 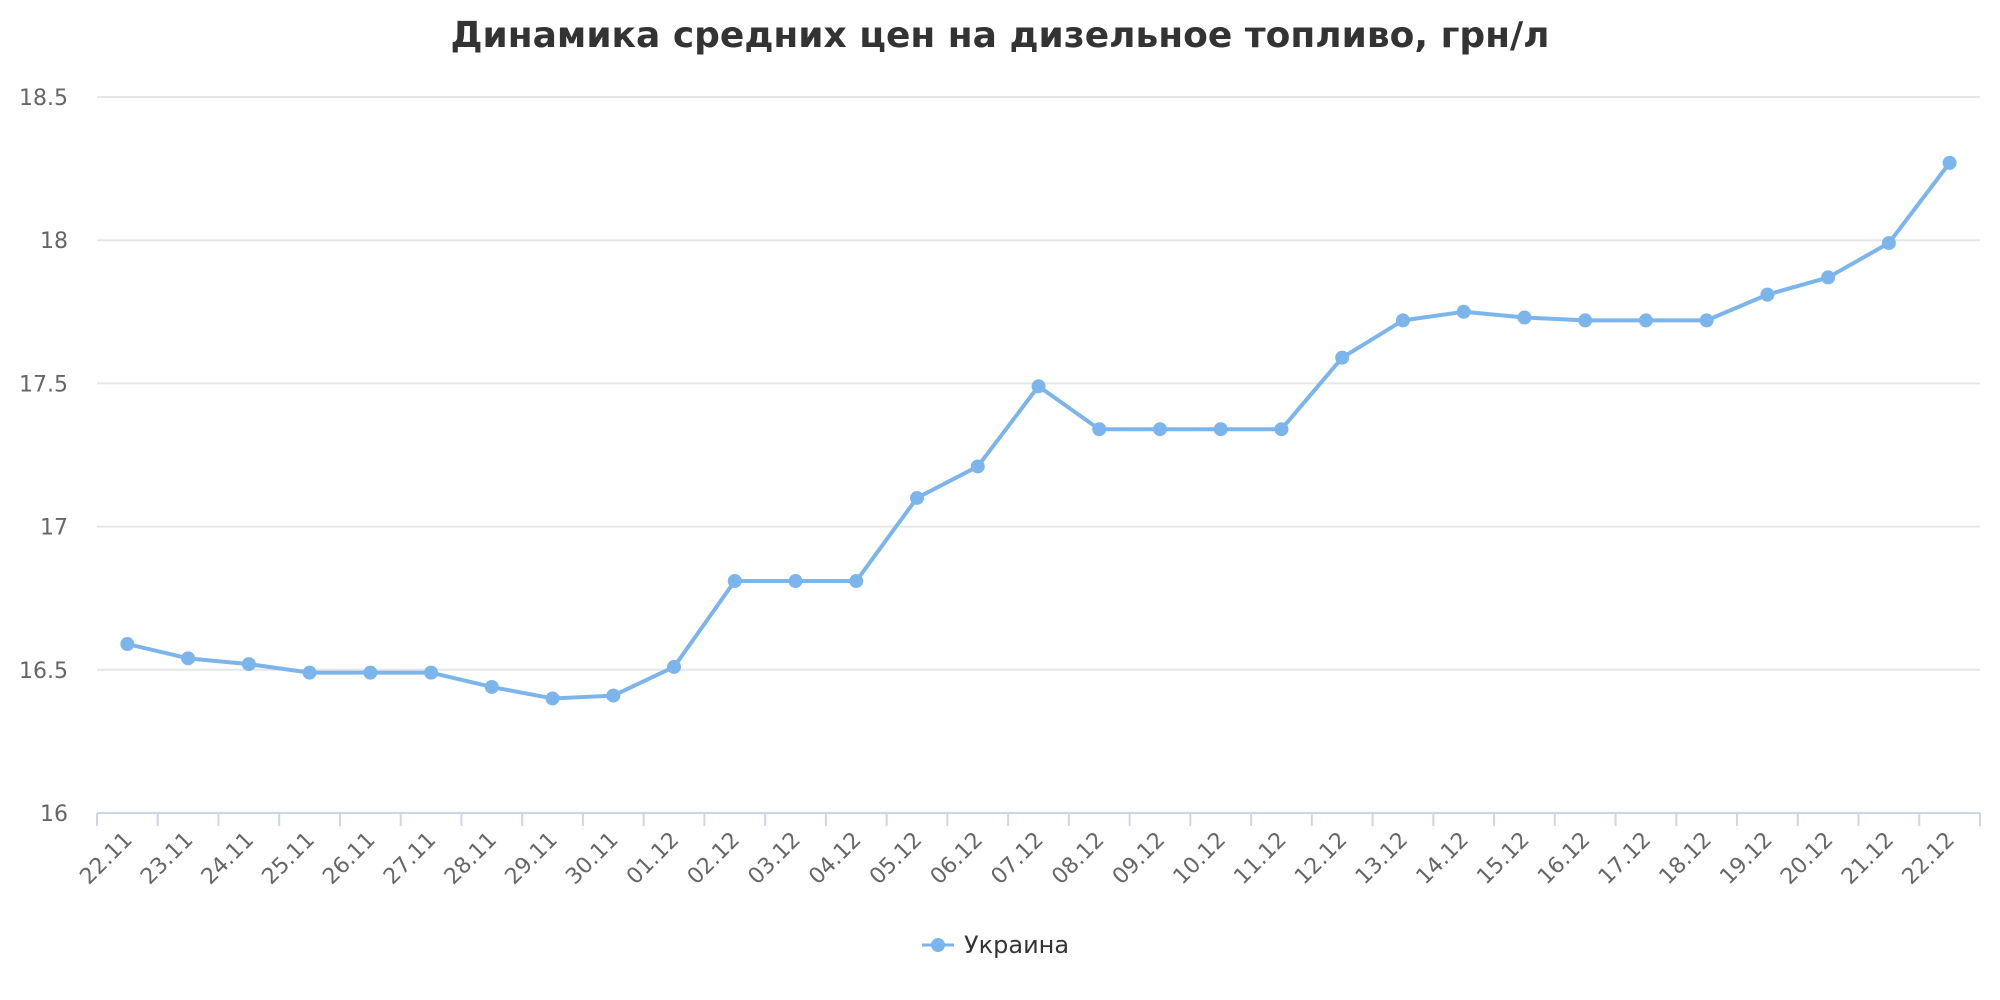 What do you see at coordinates (1625, 859) in the screenshot?
I see `x-tick-label: 17.12` at bounding box center [1625, 859].